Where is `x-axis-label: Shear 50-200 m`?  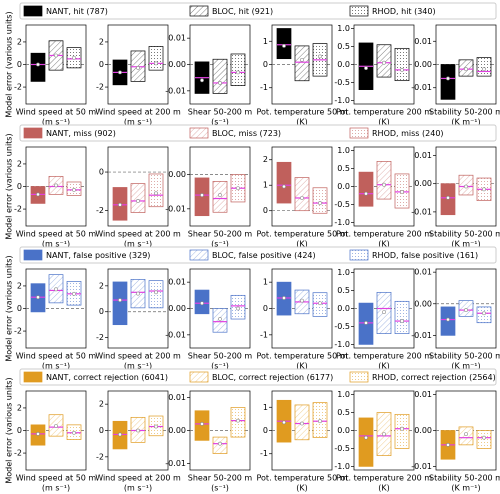
x-axis-label: Shear 50-200 m is located at coordinates (220, 356).